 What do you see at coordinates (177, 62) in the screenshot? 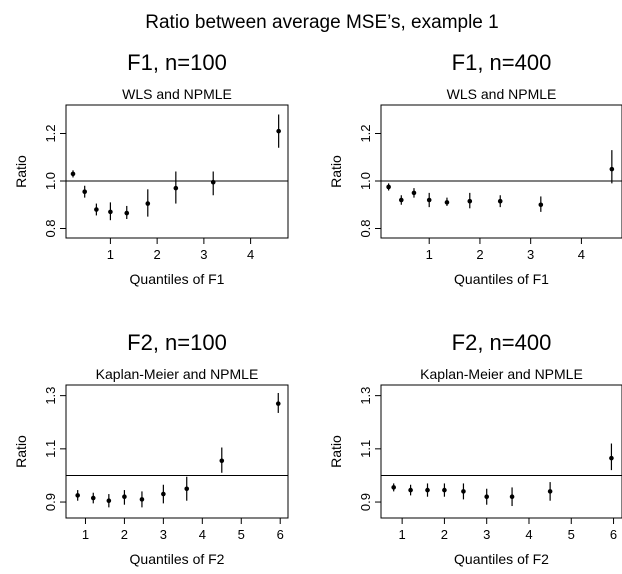
I see `panel-heading: F1, n=100` at bounding box center [177, 62].